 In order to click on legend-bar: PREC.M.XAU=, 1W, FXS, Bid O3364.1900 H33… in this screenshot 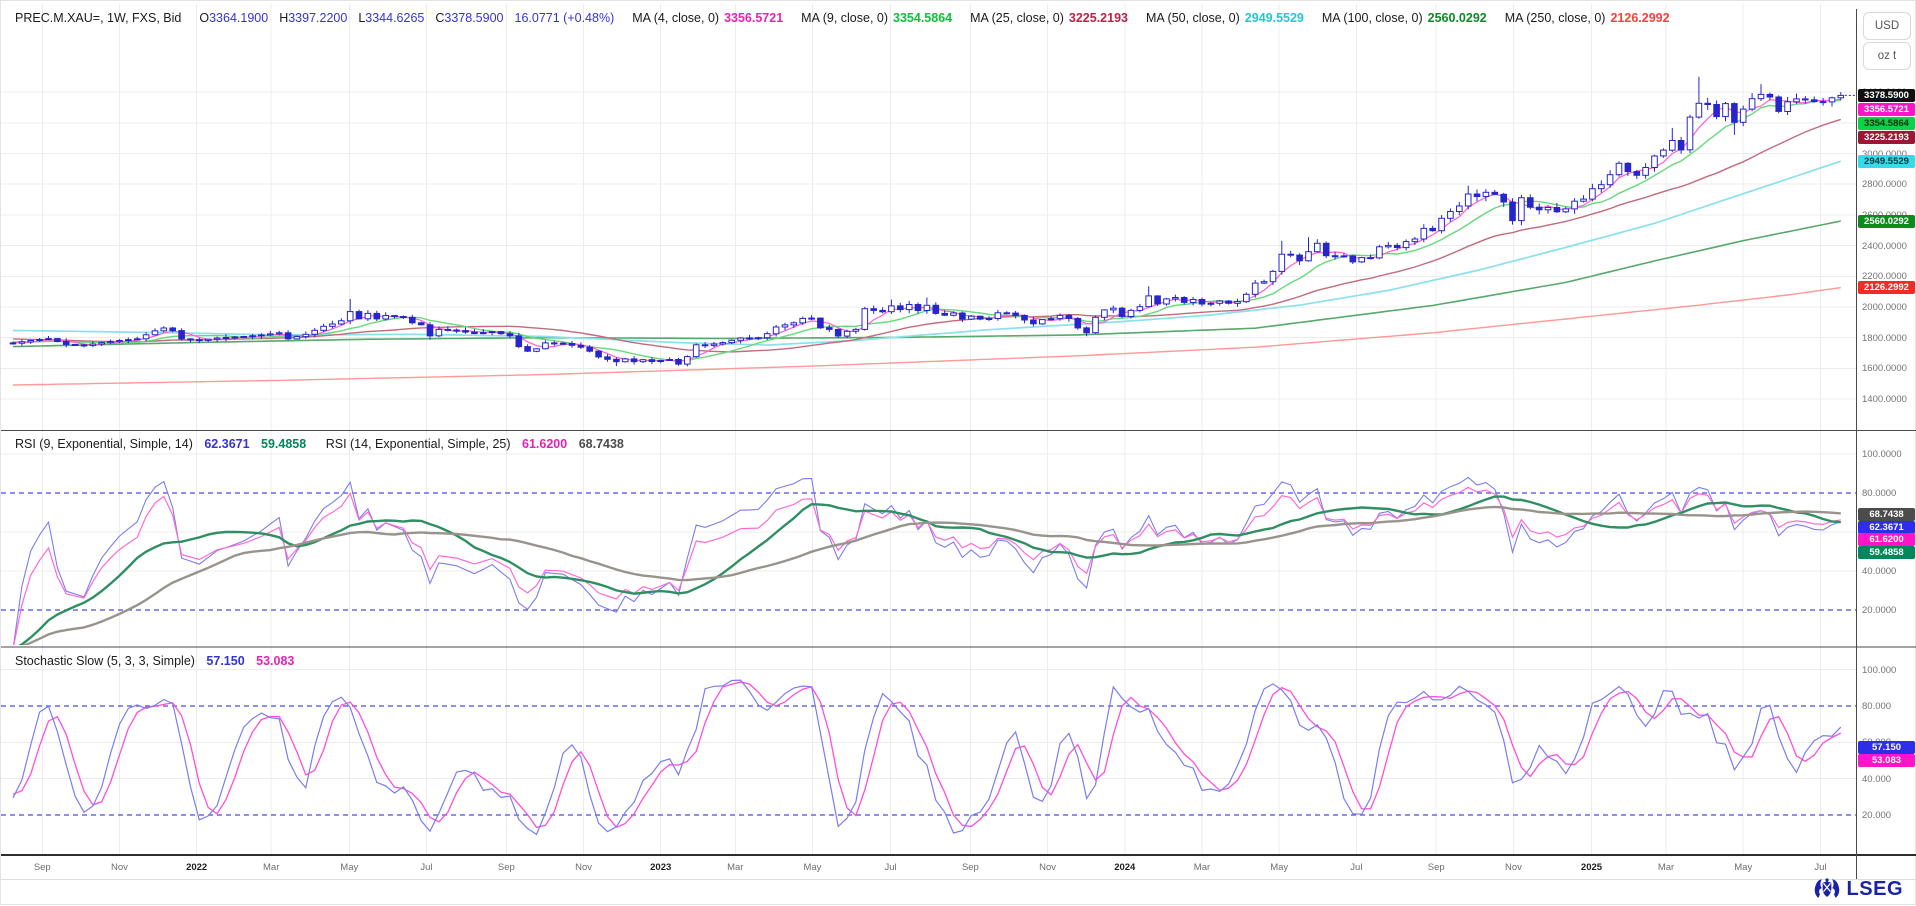, I will do `click(842, 18)`.